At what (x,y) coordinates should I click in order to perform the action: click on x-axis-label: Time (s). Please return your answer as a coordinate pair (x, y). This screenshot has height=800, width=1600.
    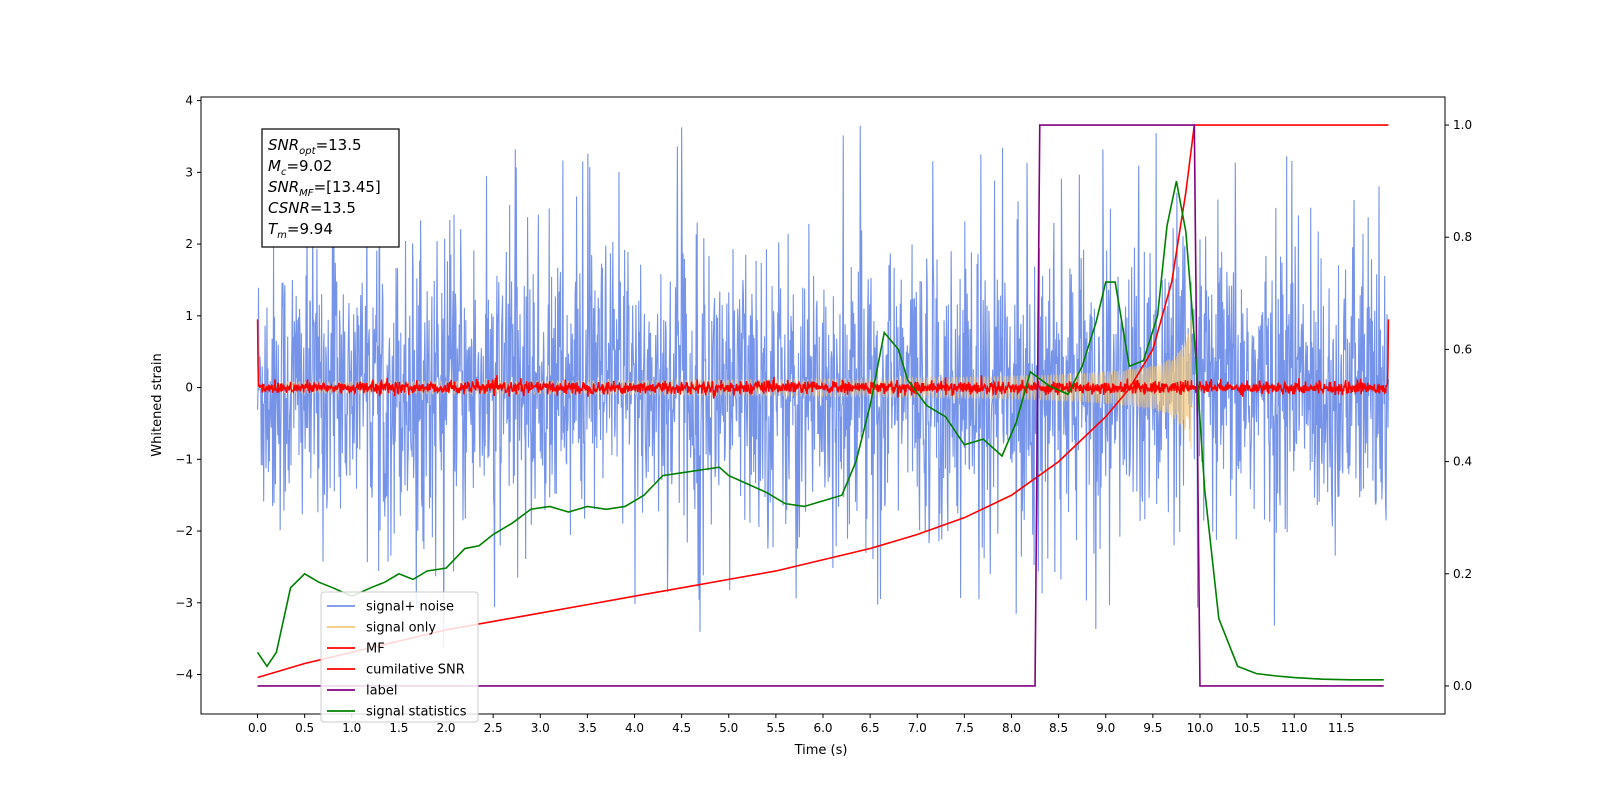
    Looking at the image, I should click on (821, 750).